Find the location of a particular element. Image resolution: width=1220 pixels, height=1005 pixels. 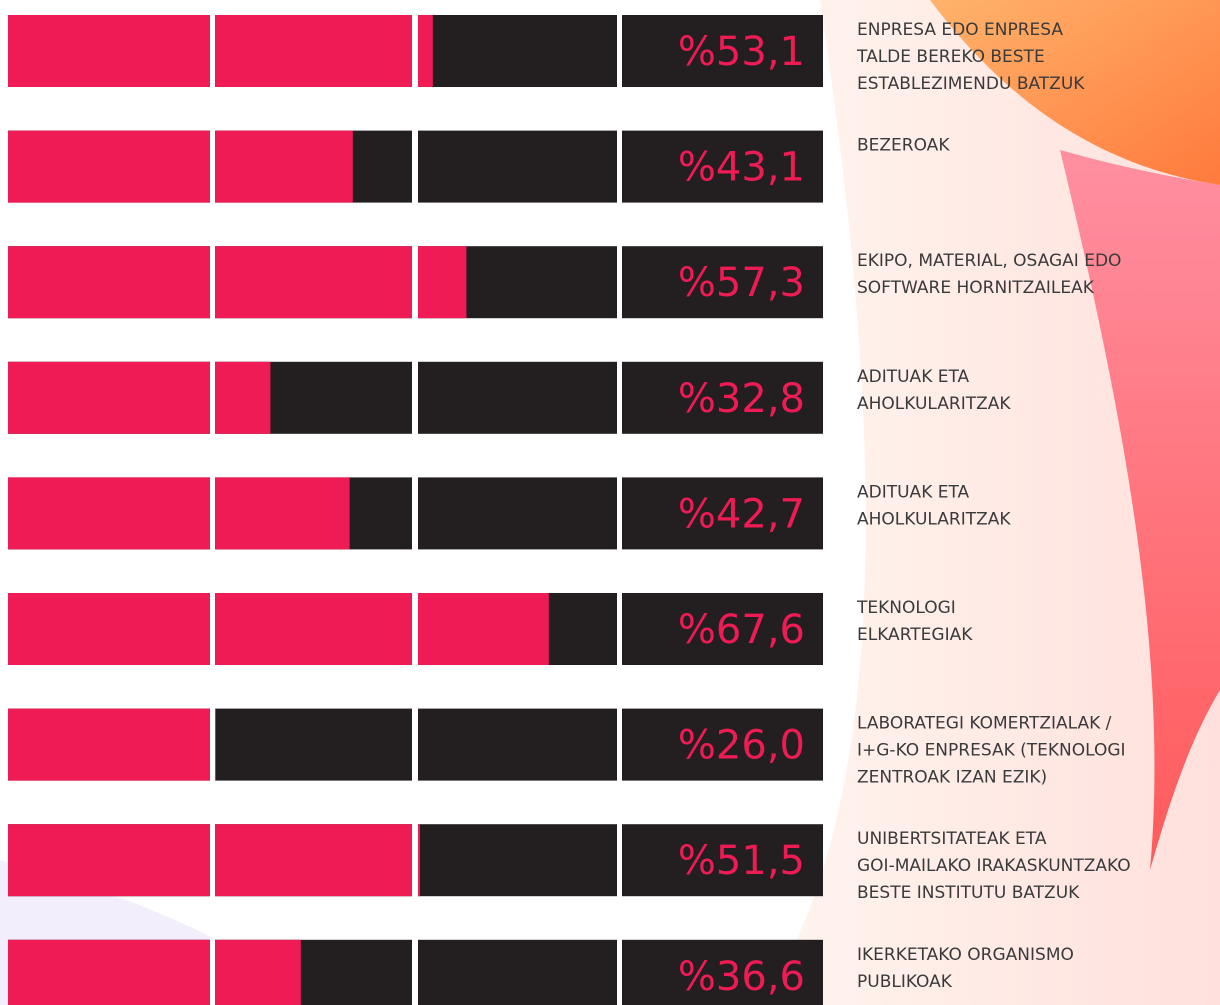

category-label: ZENTROAK IZAN EZIK) is located at coordinates (952, 778).